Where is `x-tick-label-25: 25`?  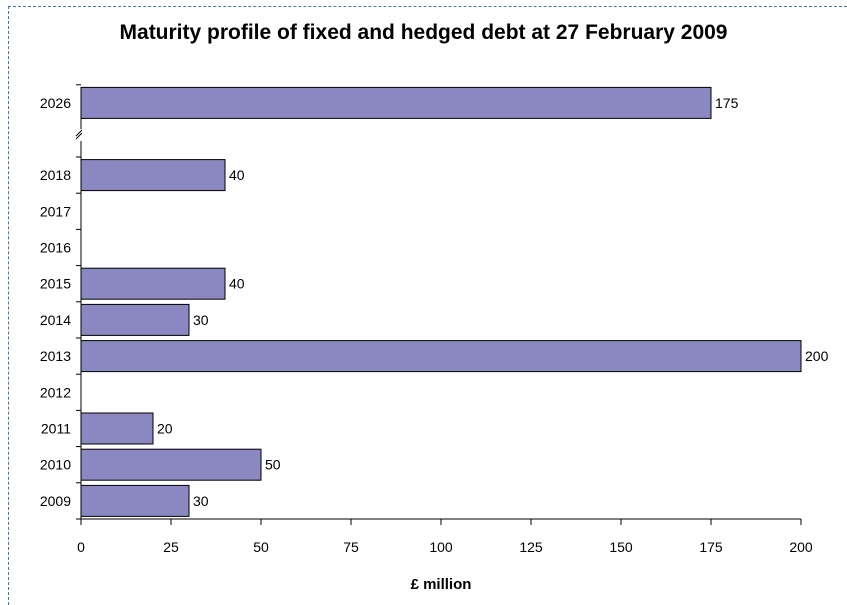 x-tick-label-25: 25 is located at coordinates (171, 547).